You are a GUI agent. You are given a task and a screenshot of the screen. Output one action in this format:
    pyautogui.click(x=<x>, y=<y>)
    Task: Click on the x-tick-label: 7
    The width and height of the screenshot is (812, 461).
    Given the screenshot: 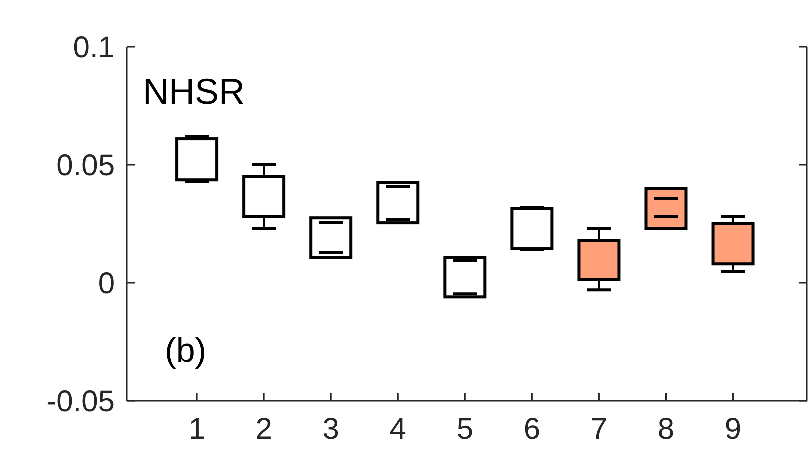 What is the action you would take?
    pyautogui.click(x=599, y=429)
    